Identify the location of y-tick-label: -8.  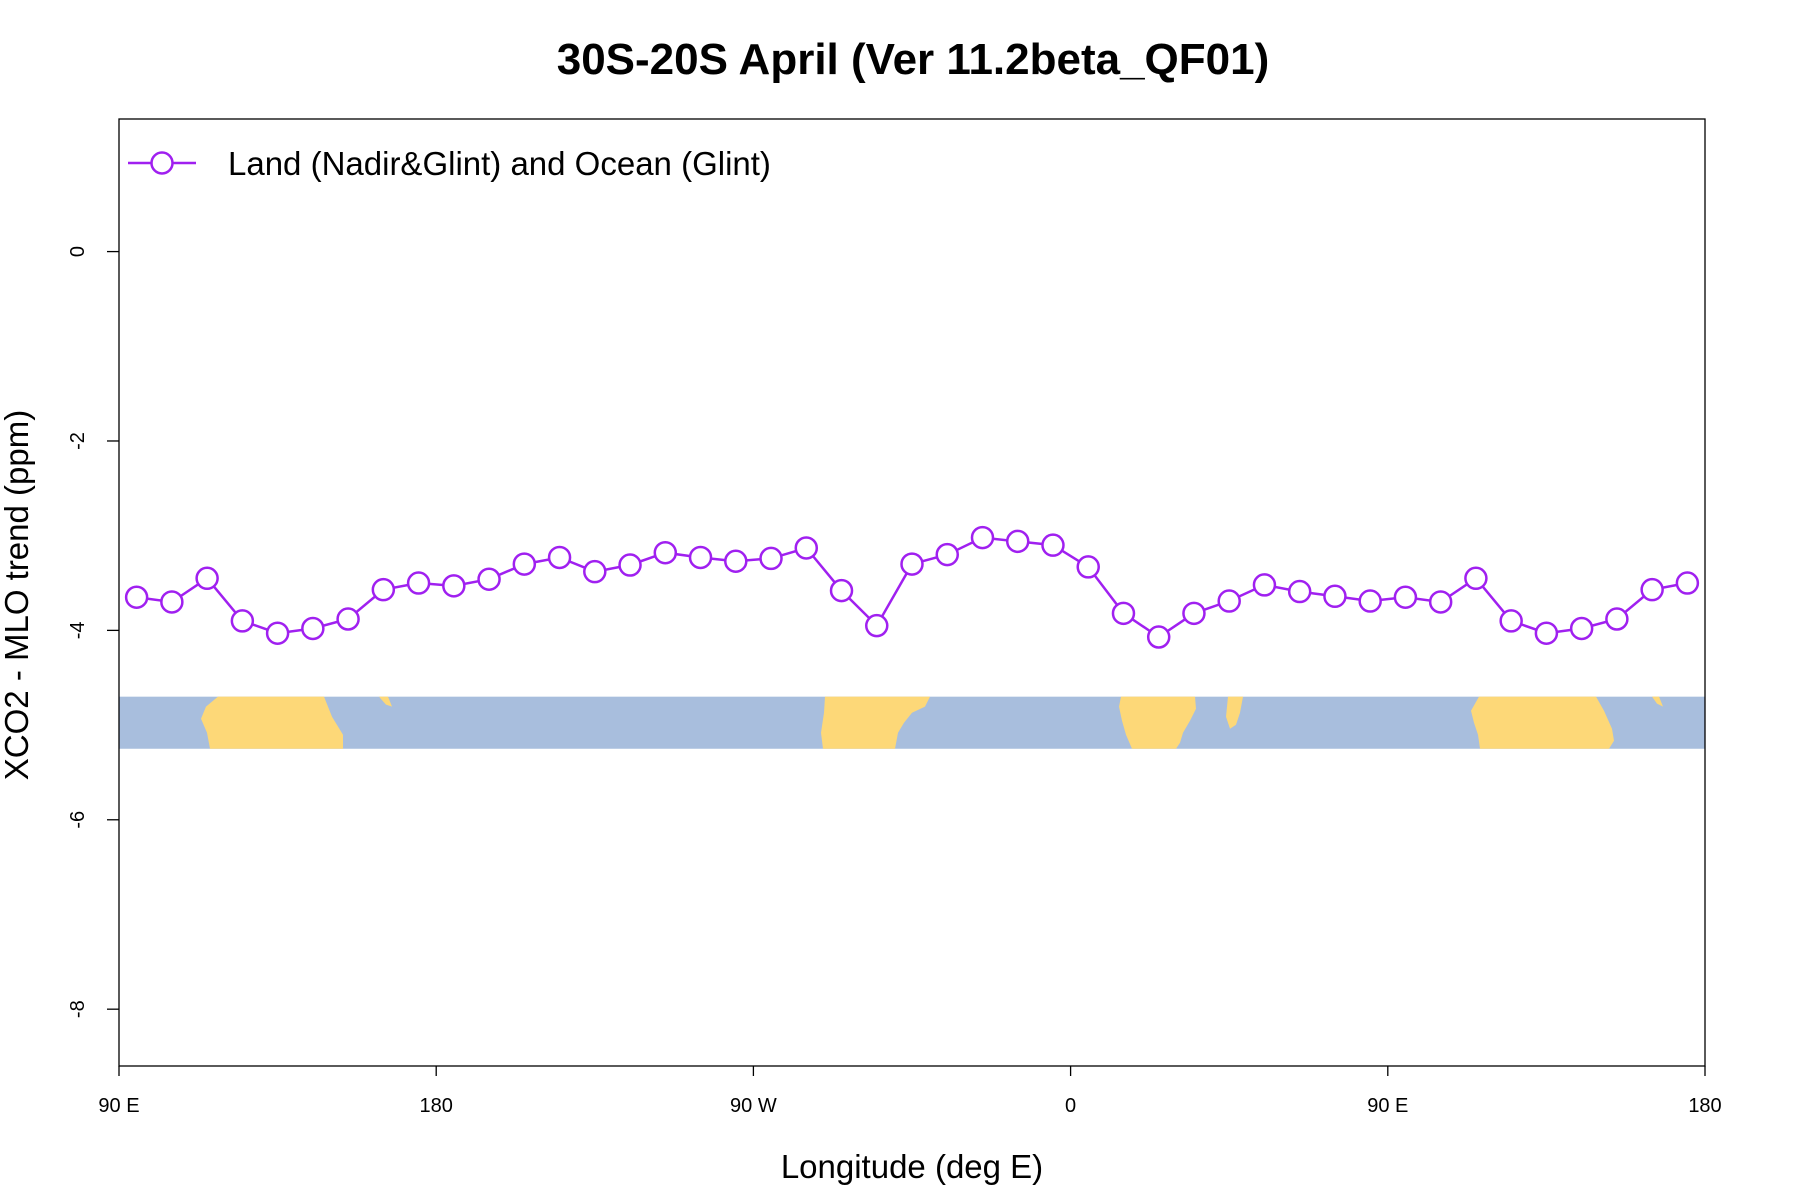
(78, 1009).